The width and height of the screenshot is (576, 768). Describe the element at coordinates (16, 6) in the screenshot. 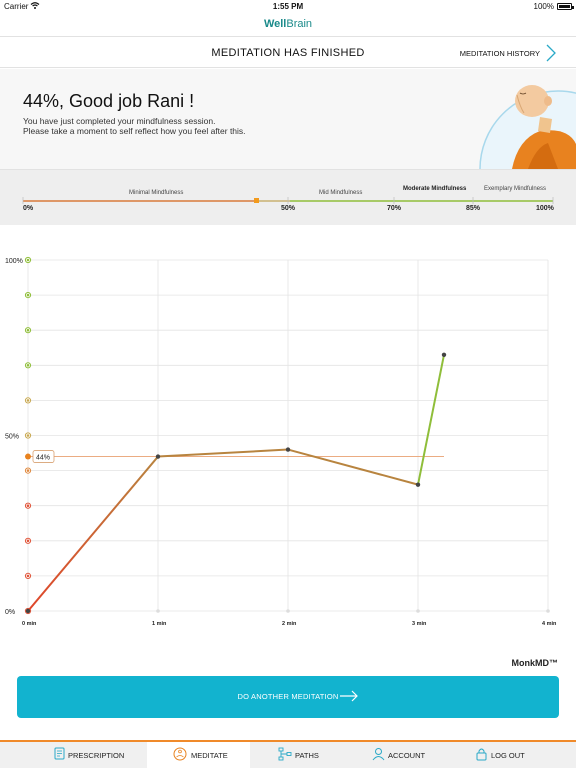

I see `carrier-label: Carrier` at that location.